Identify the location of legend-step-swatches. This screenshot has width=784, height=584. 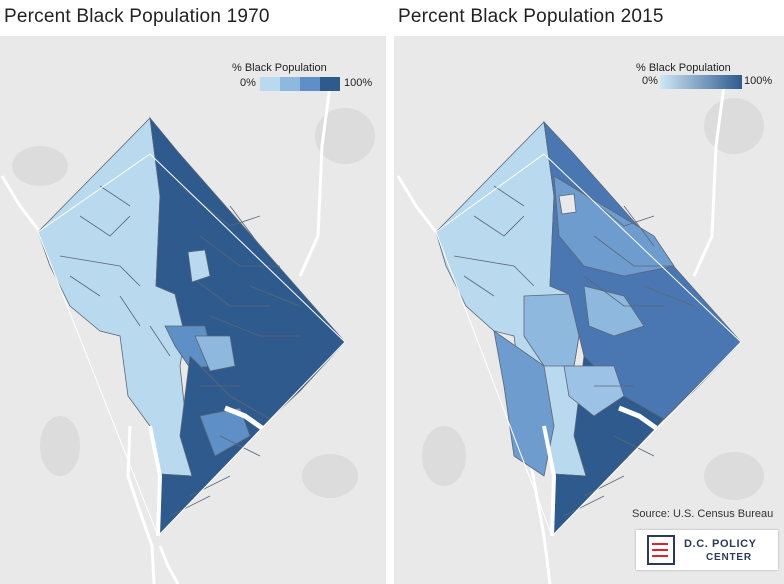
(300, 84).